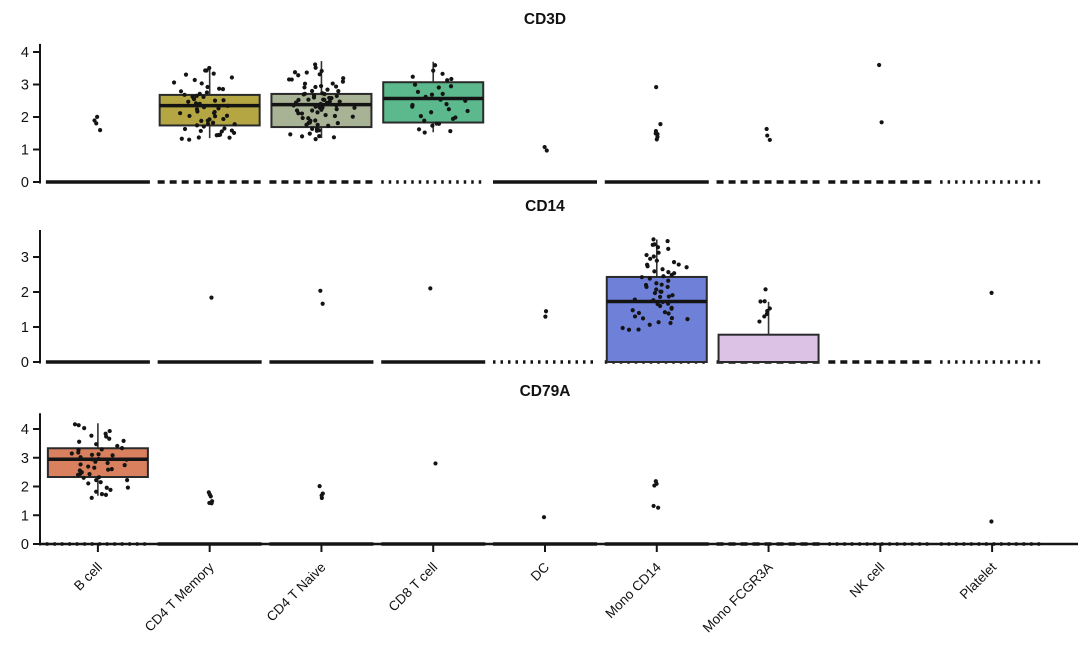 This screenshot has width=1080, height=667. What do you see at coordinates (88, 577) in the screenshot?
I see `x-axis-label: B cell` at bounding box center [88, 577].